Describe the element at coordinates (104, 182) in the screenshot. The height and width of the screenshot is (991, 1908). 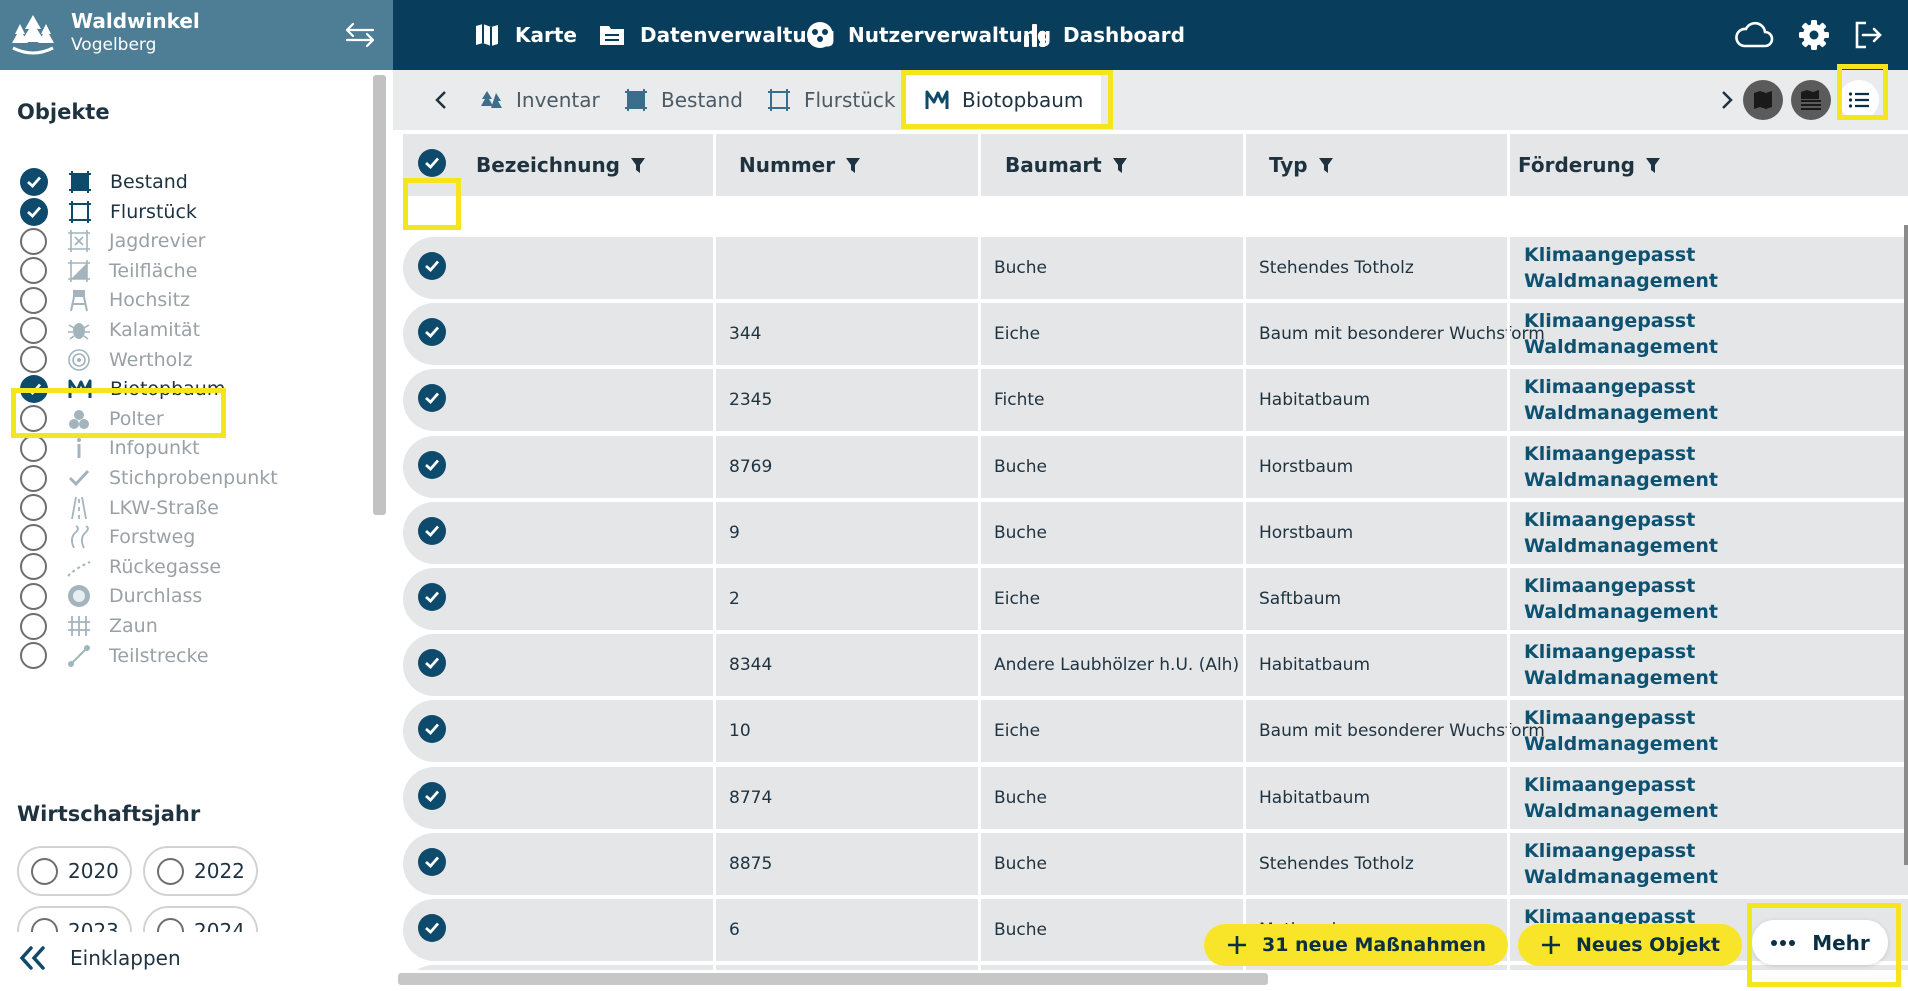
I see `object-toggle: Bestand` at that location.